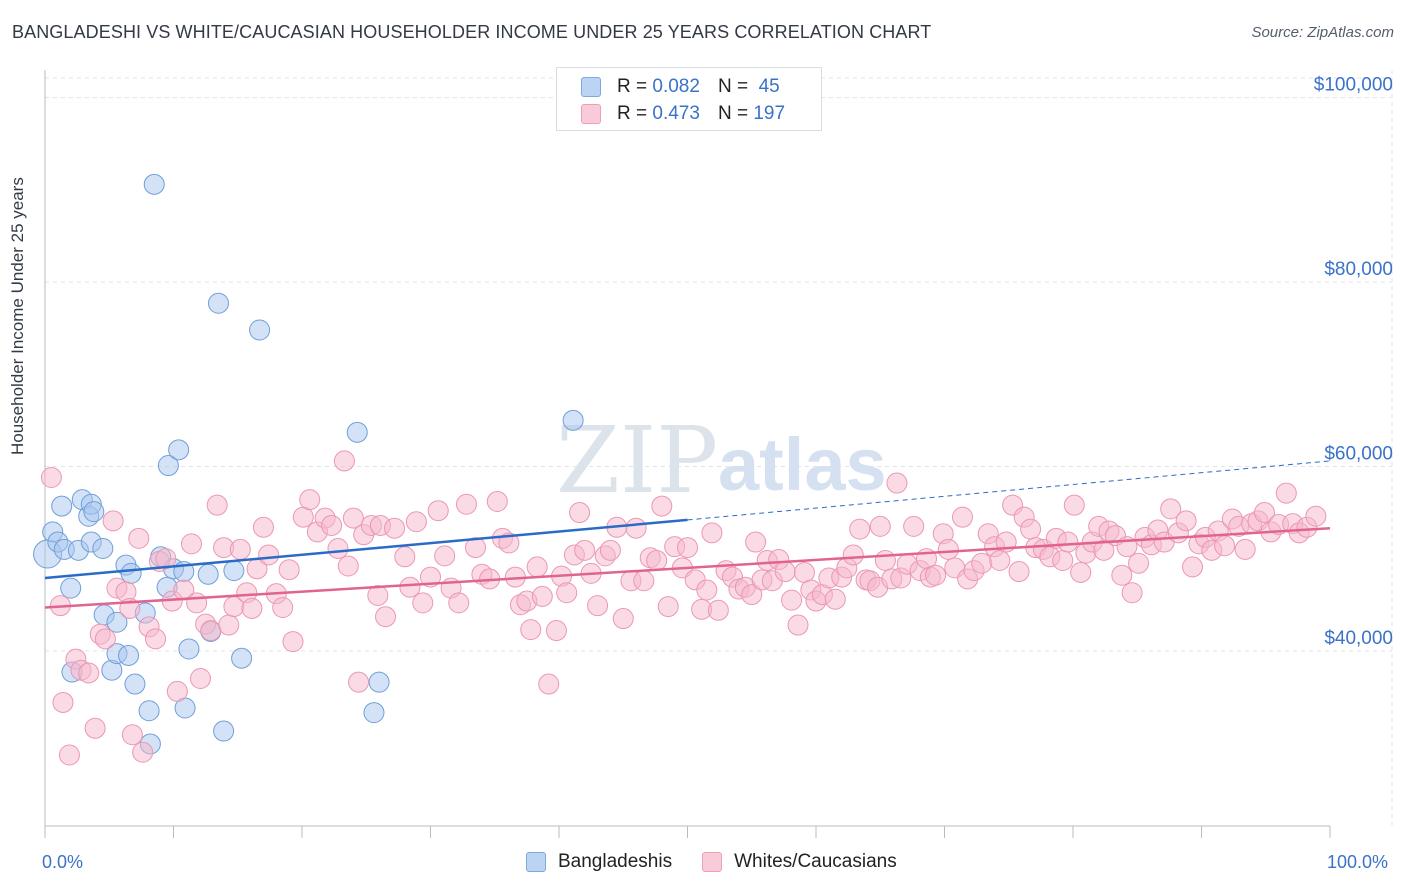  What do you see at coordinates (769, 113) in the screenshot?
I see `n-value: 197` at bounding box center [769, 113].